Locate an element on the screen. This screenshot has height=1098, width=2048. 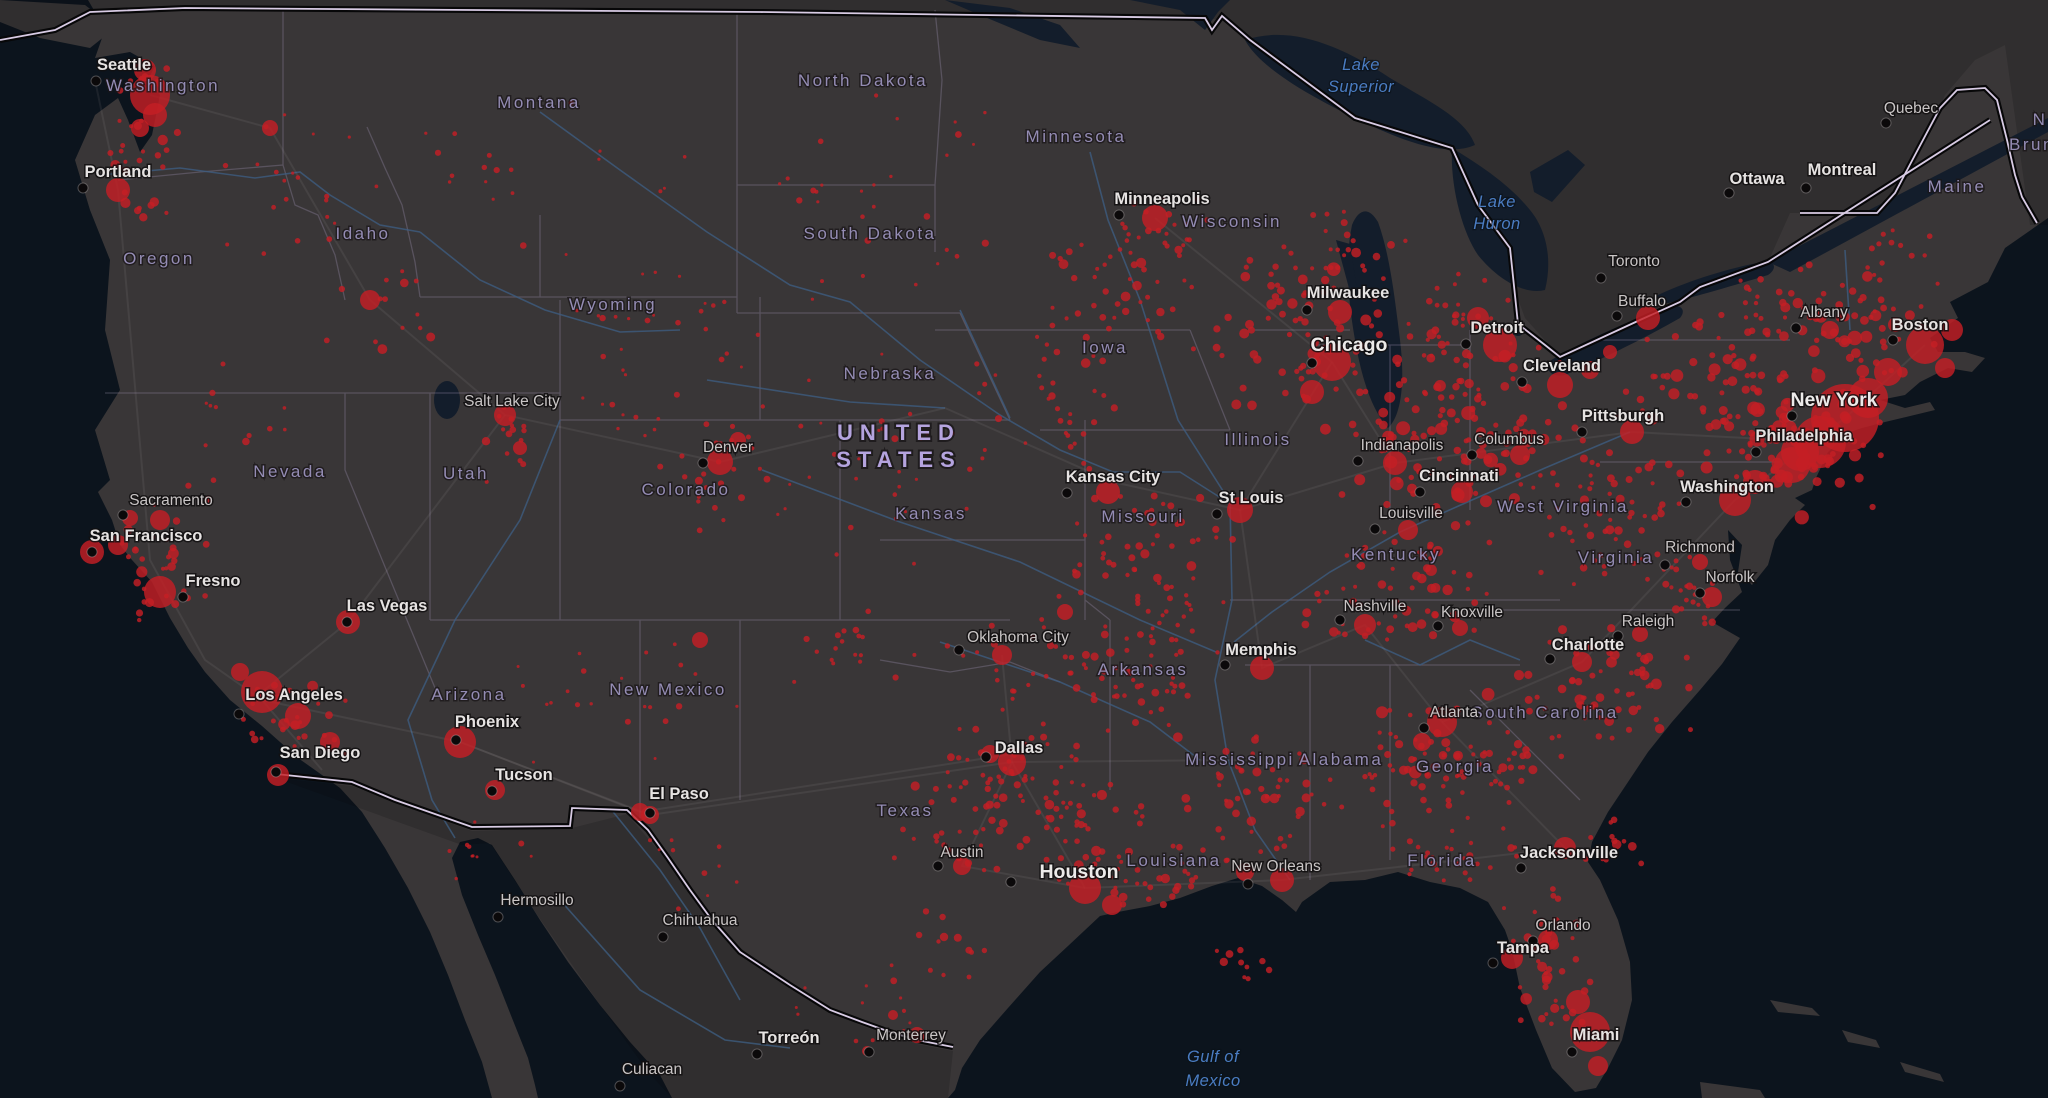
city-label-hermosillo: Hermosillo is located at coordinates (536, 900).